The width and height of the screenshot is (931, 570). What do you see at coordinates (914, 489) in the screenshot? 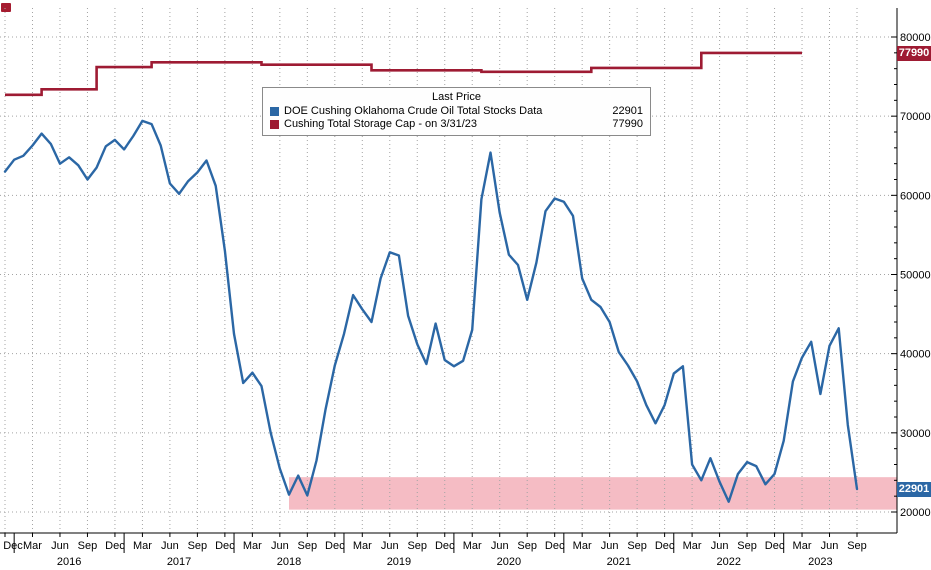
I see `stocks-price-badge: 22901` at bounding box center [914, 489].